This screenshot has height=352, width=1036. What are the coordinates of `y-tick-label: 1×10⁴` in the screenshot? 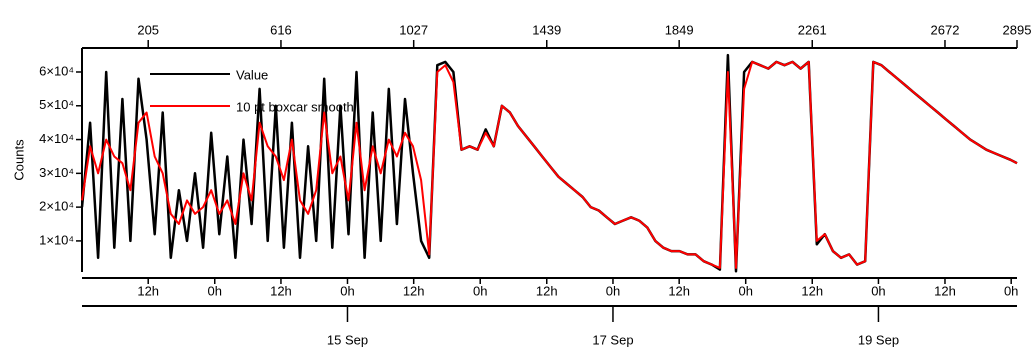 It's located at (56, 239).